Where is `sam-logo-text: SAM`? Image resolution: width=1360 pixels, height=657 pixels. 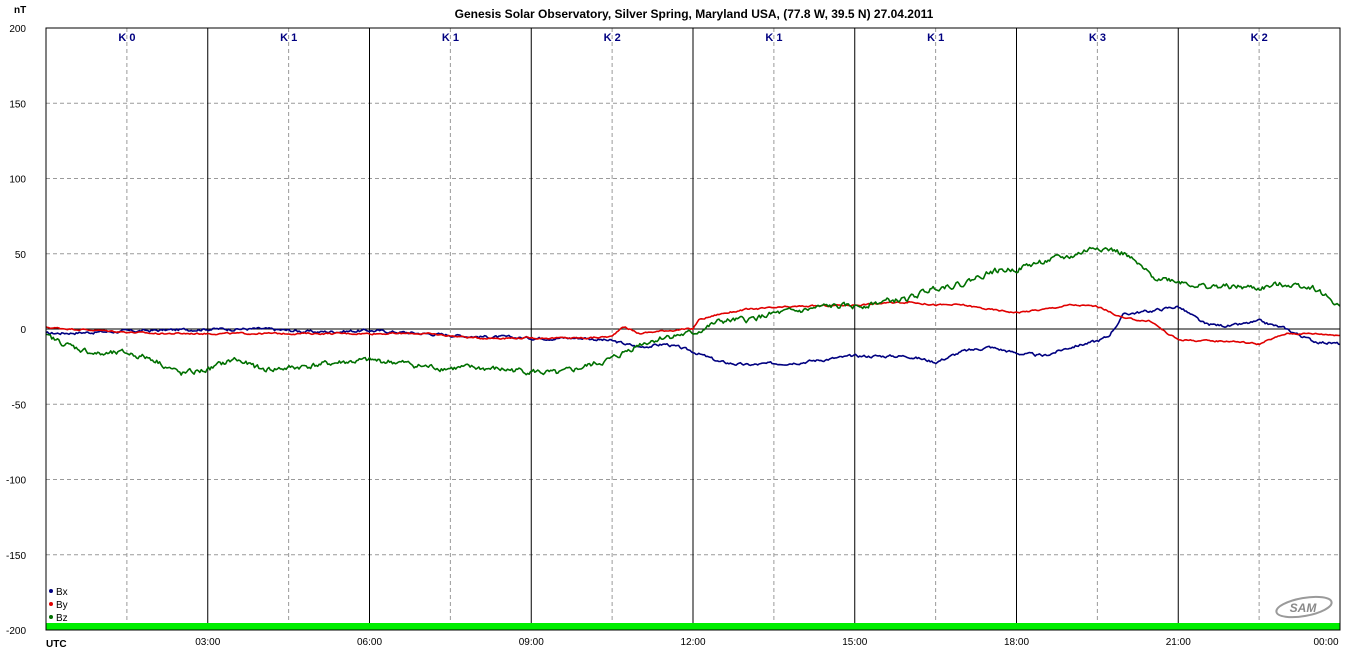
sam-logo-text: SAM is located at coordinates (1304, 608).